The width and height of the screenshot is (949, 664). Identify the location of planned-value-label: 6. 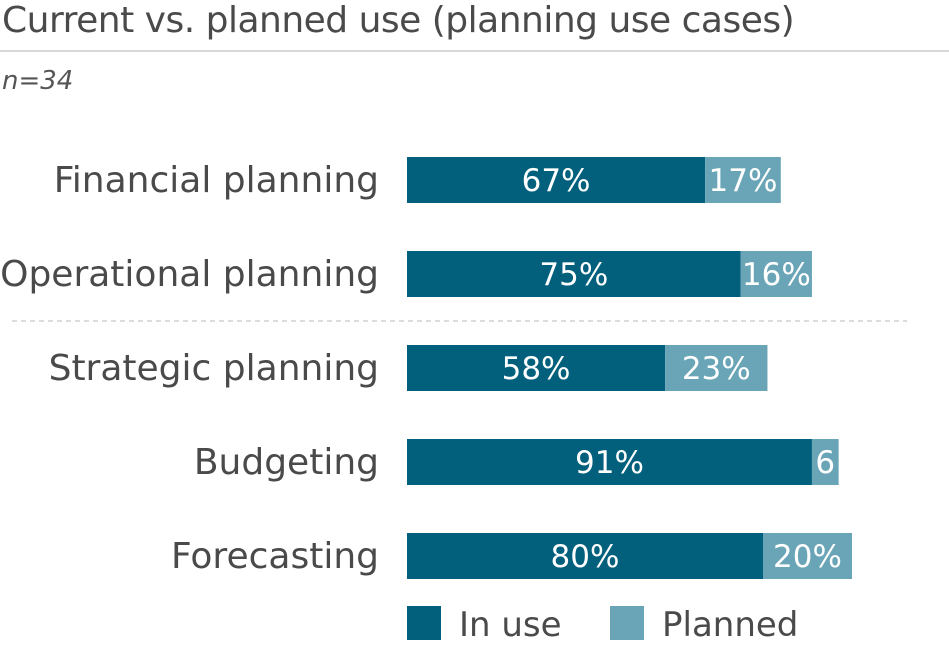
(825, 463).